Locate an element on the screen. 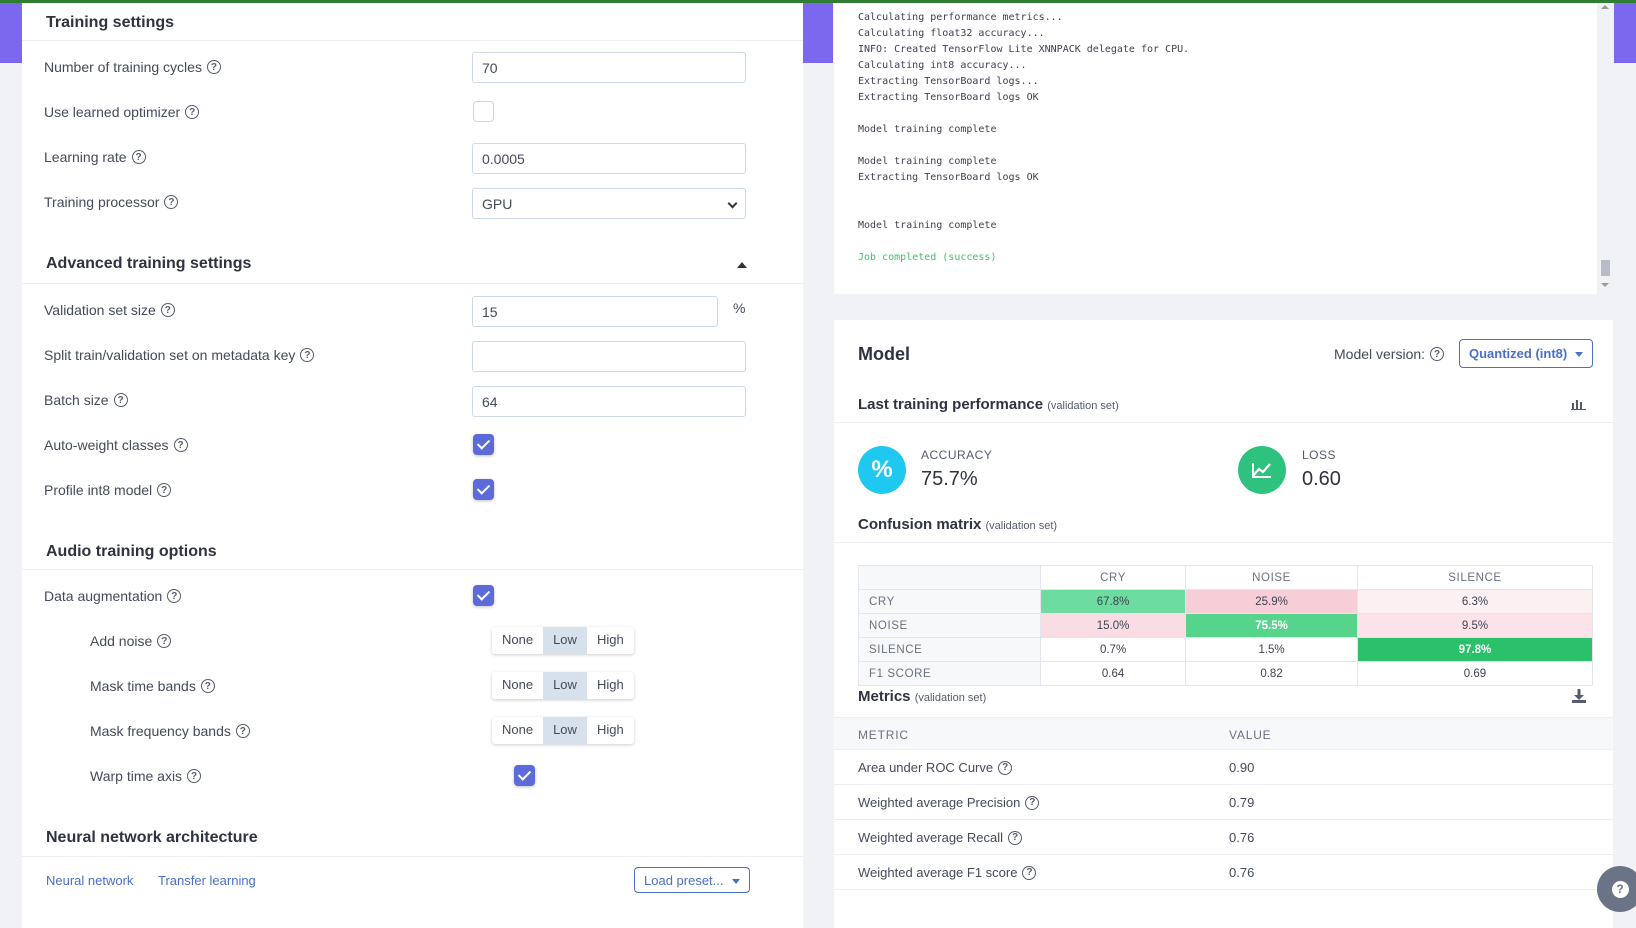 This screenshot has width=1636, height=928. scrollbar-thumb is located at coordinates (1605, 268).